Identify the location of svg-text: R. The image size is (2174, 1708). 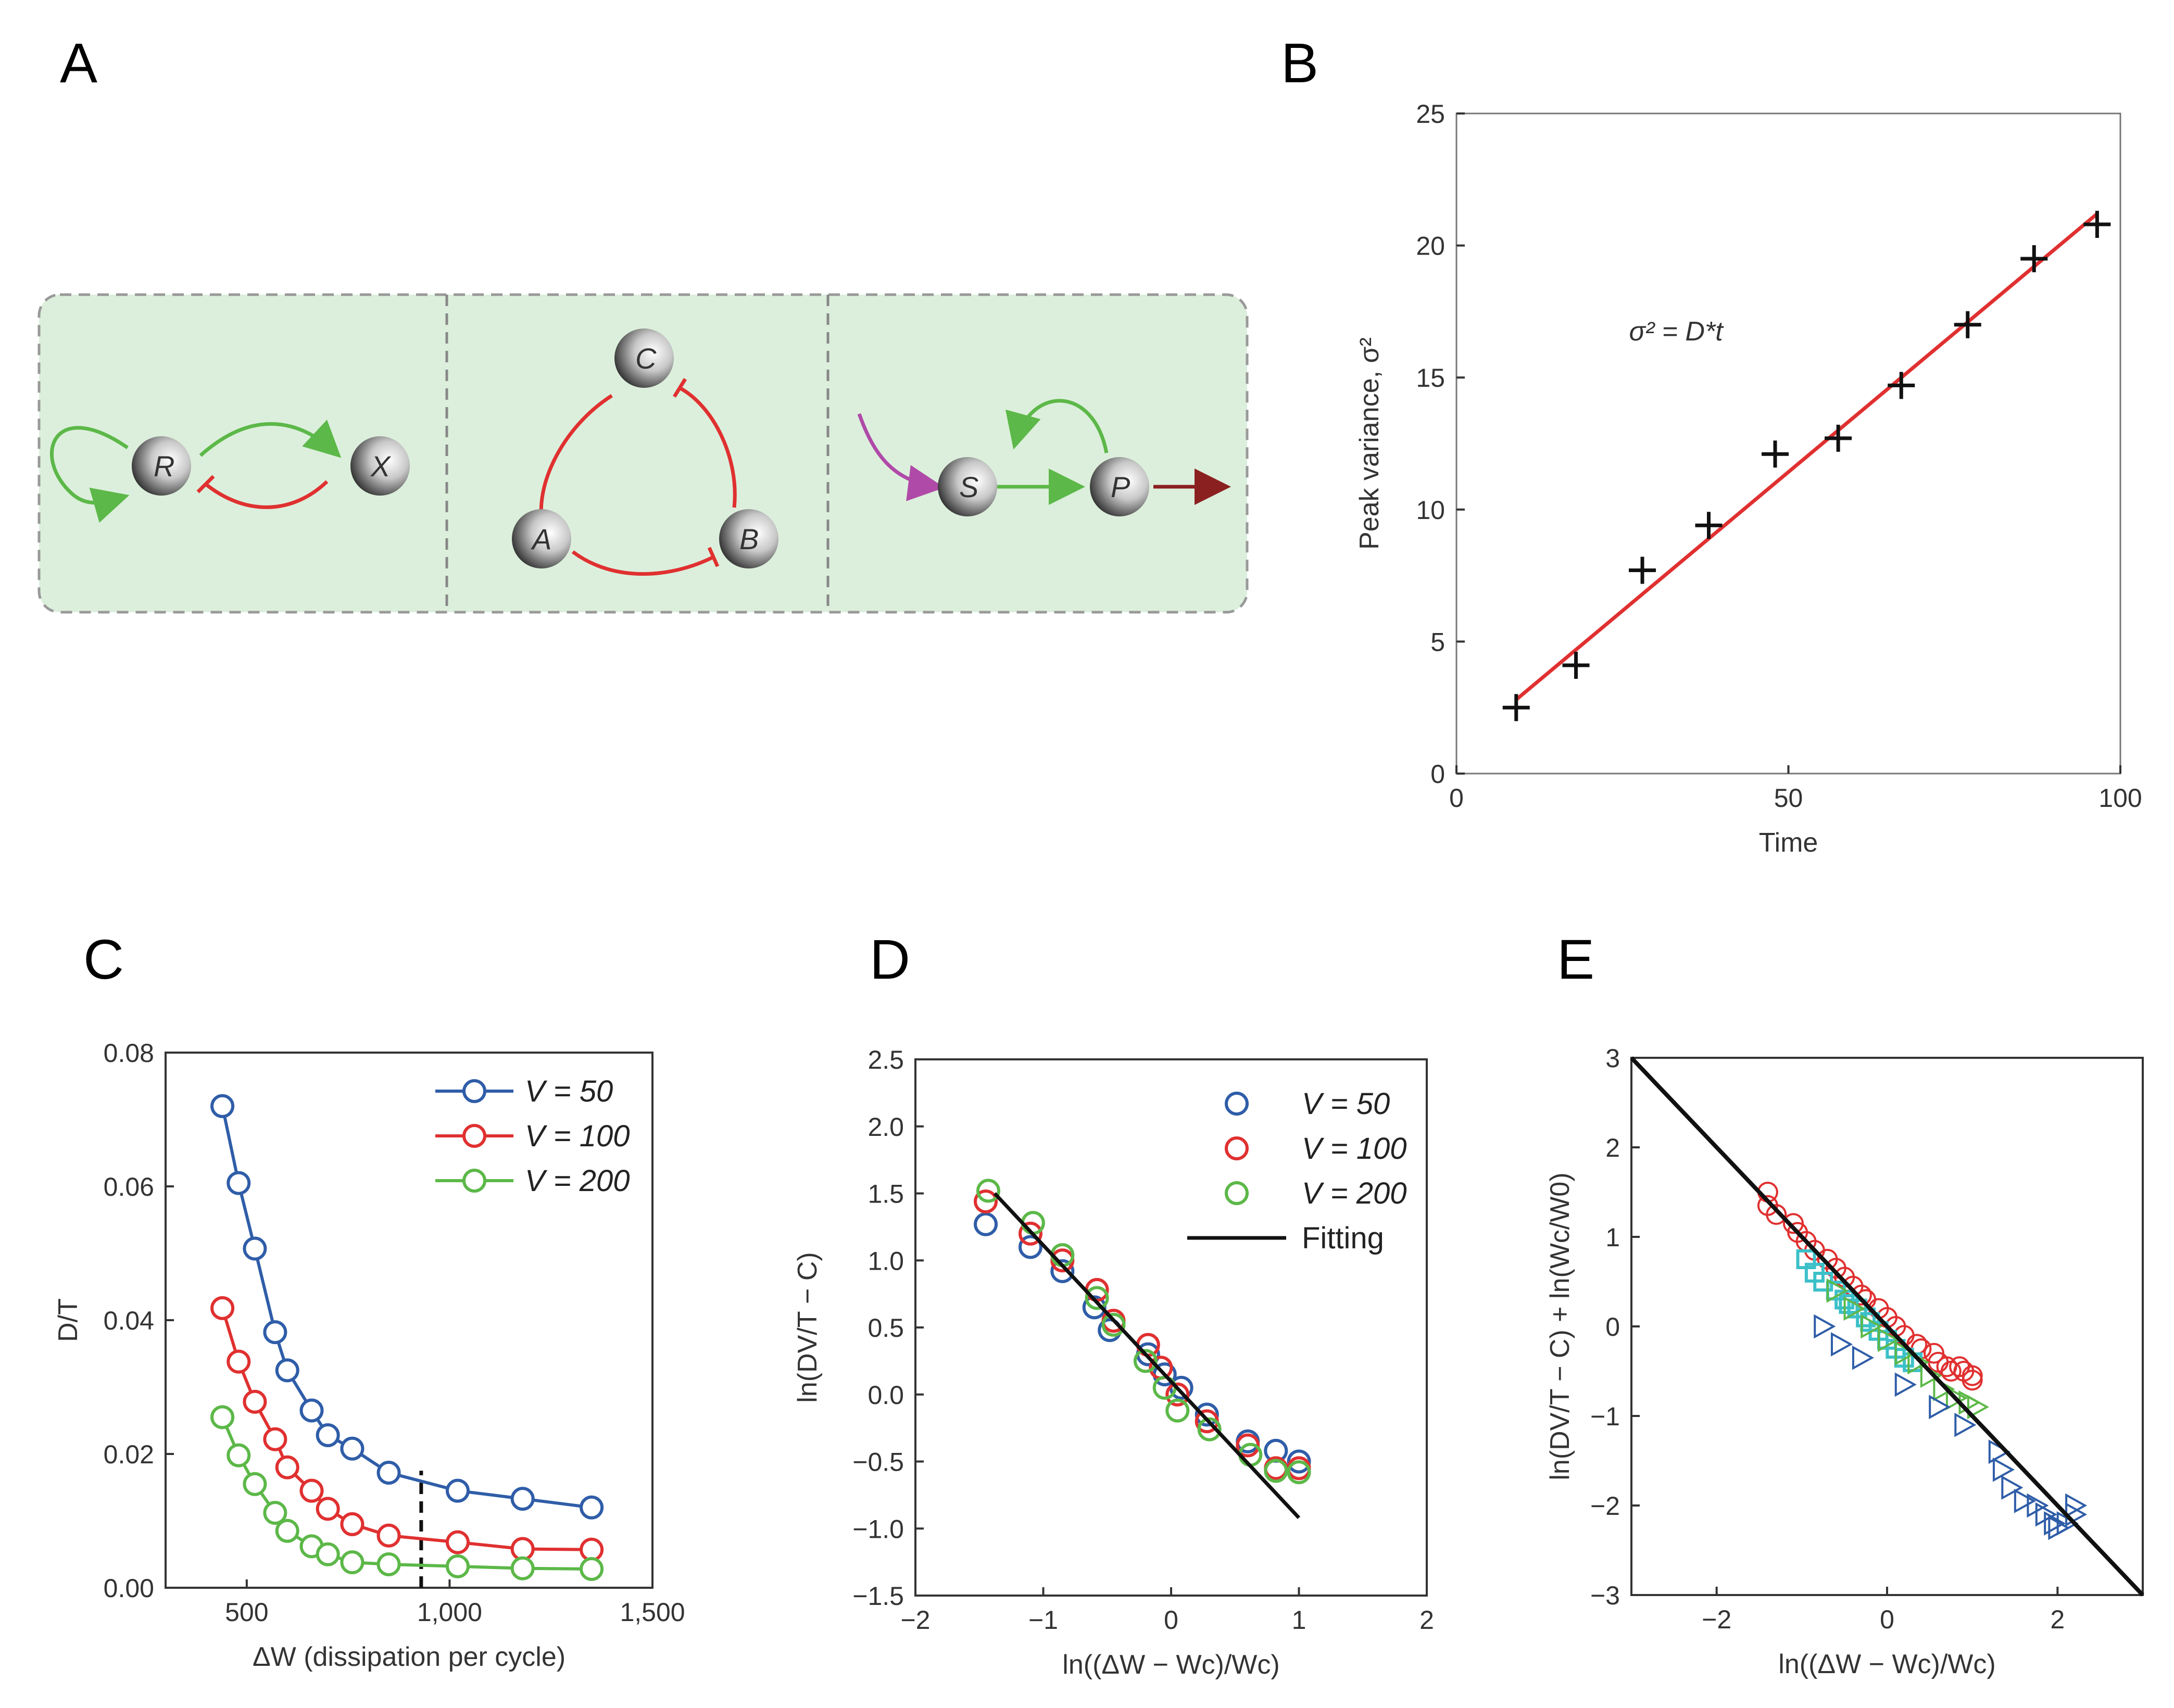
(164, 466).